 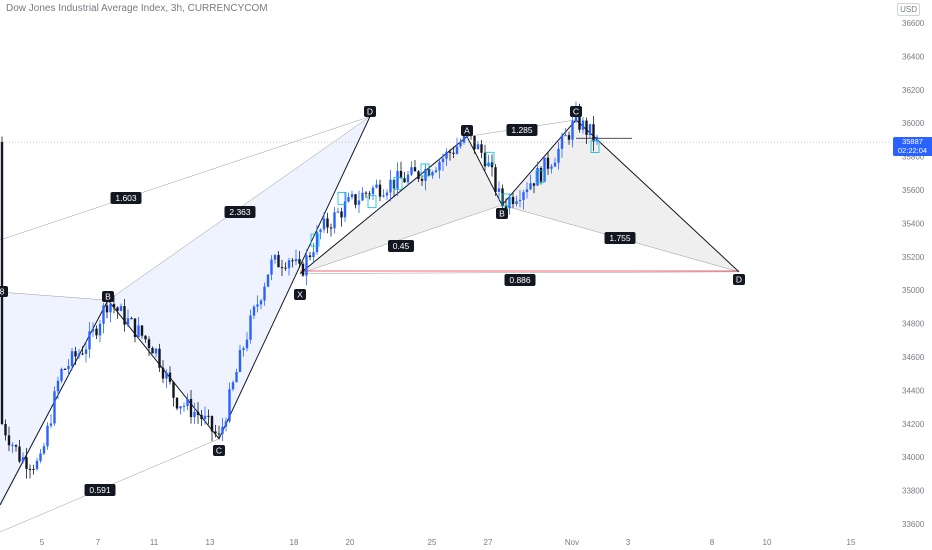 I want to click on y-tick-label: 34200, so click(x=913, y=424).